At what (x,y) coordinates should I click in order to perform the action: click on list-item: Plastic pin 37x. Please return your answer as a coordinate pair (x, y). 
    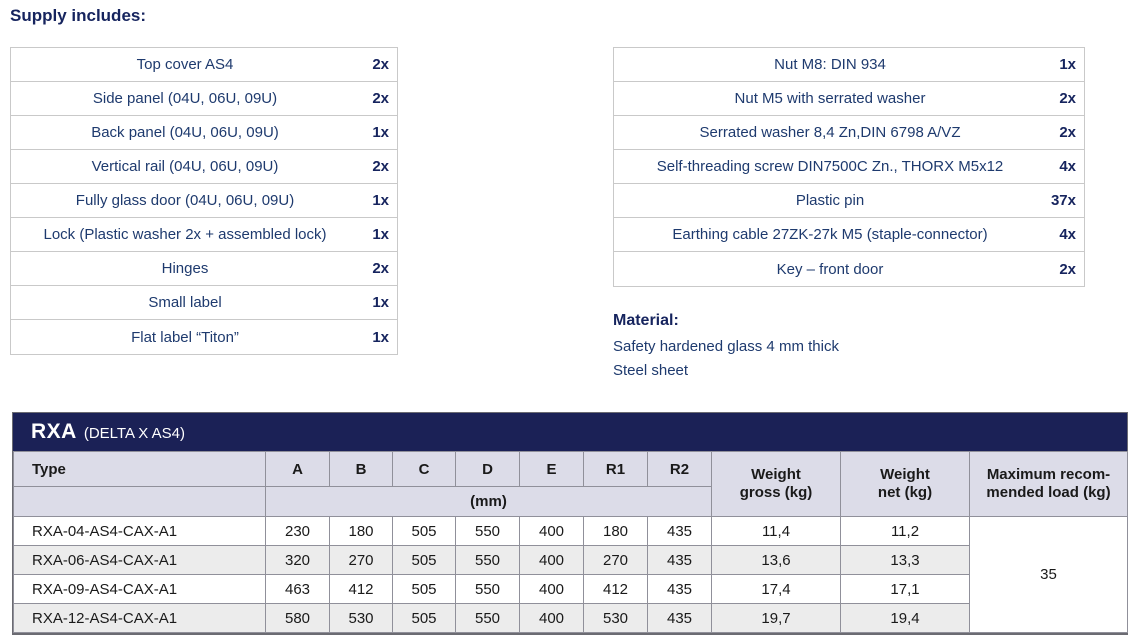
    Looking at the image, I should click on (849, 201).